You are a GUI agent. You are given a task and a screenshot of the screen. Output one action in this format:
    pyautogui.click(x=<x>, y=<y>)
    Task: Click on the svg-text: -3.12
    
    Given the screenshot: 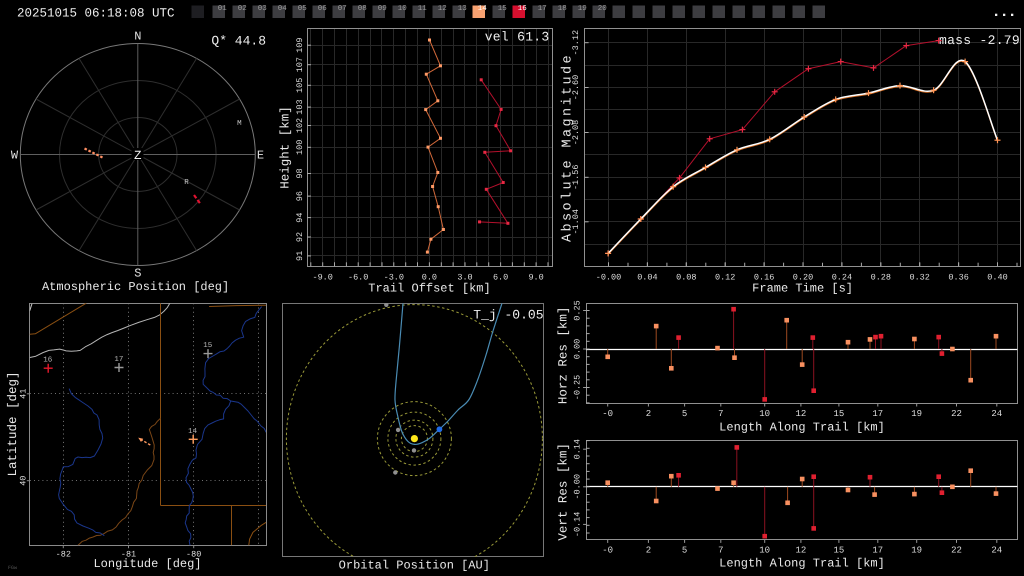 What is the action you would take?
    pyautogui.click(x=576, y=43)
    